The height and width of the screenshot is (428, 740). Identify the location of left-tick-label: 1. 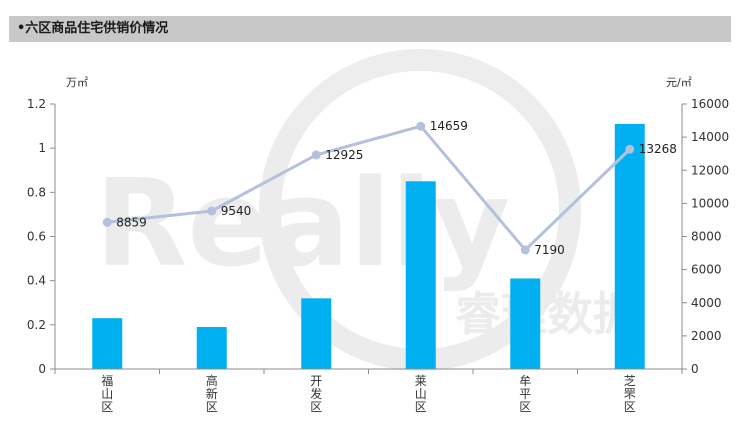
(42, 148).